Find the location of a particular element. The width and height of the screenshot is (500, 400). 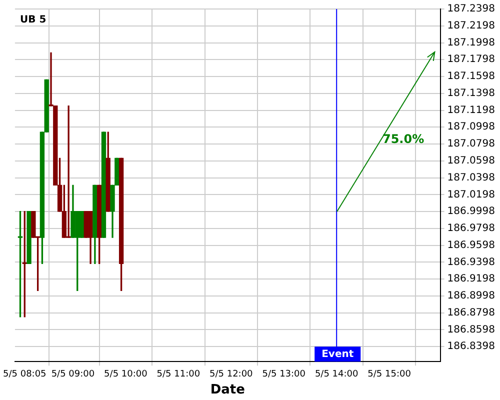

y-tick-label: 186.9198 is located at coordinates (471, 279).